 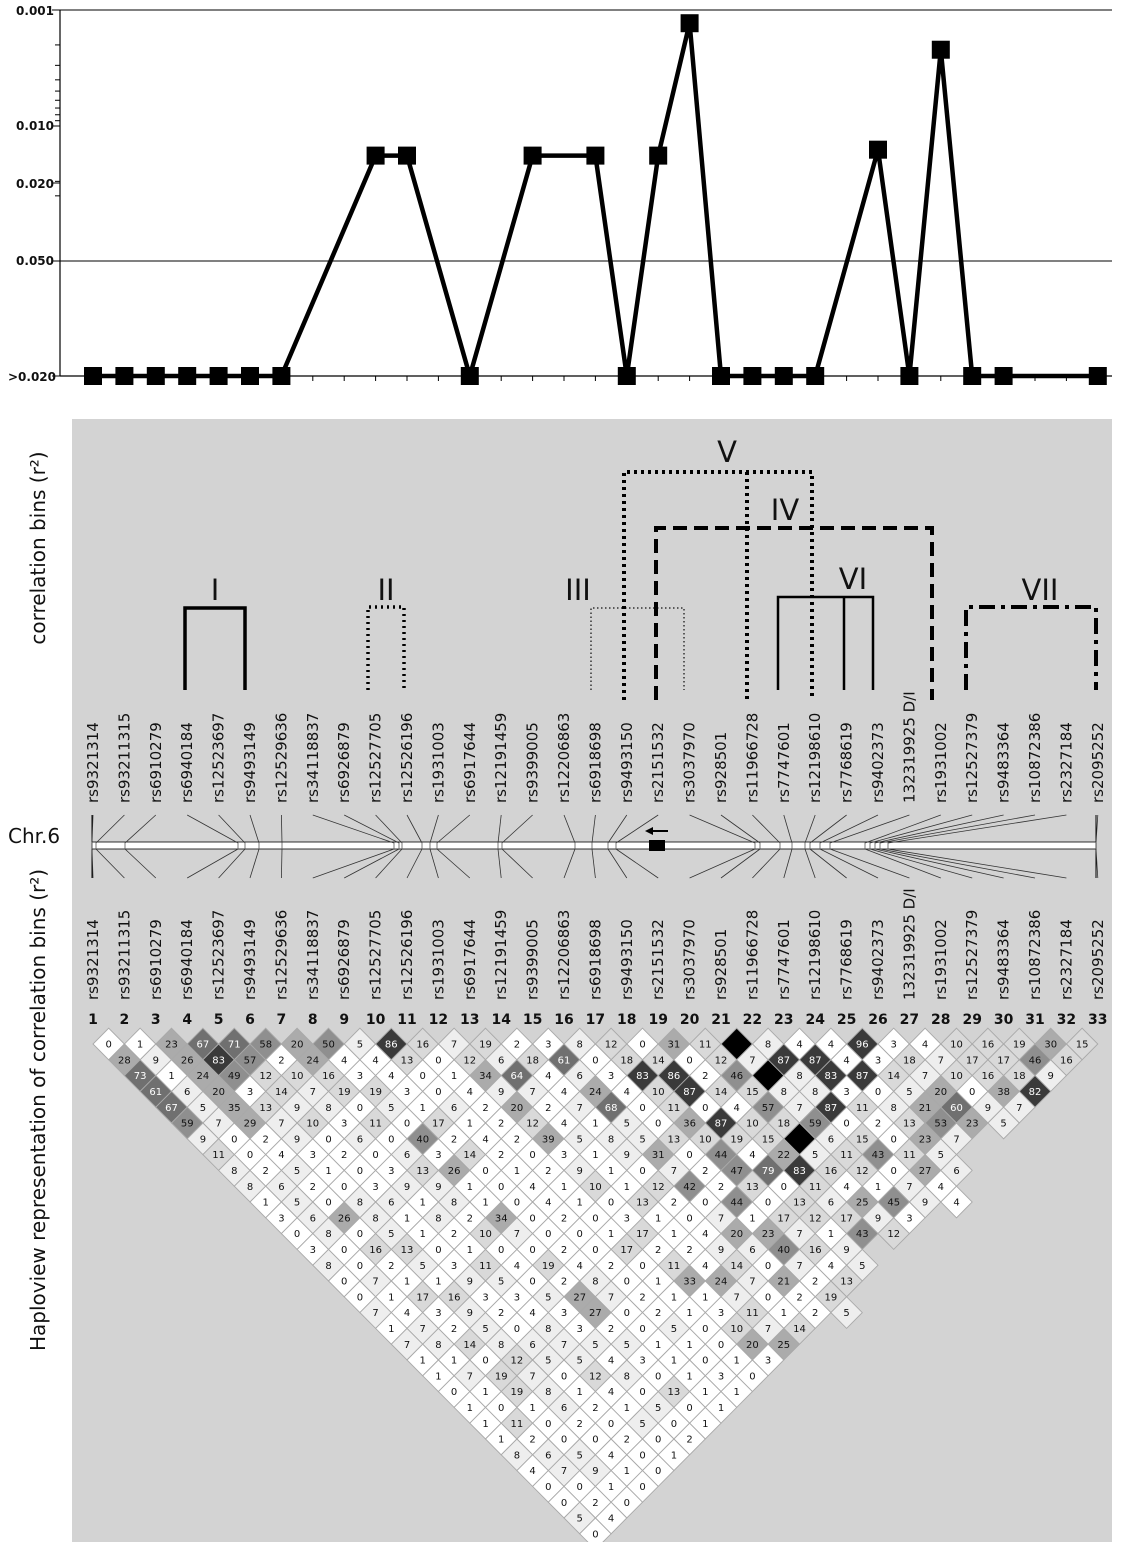 I want to click on ld-value: 34, so click(x=485, y=1076).